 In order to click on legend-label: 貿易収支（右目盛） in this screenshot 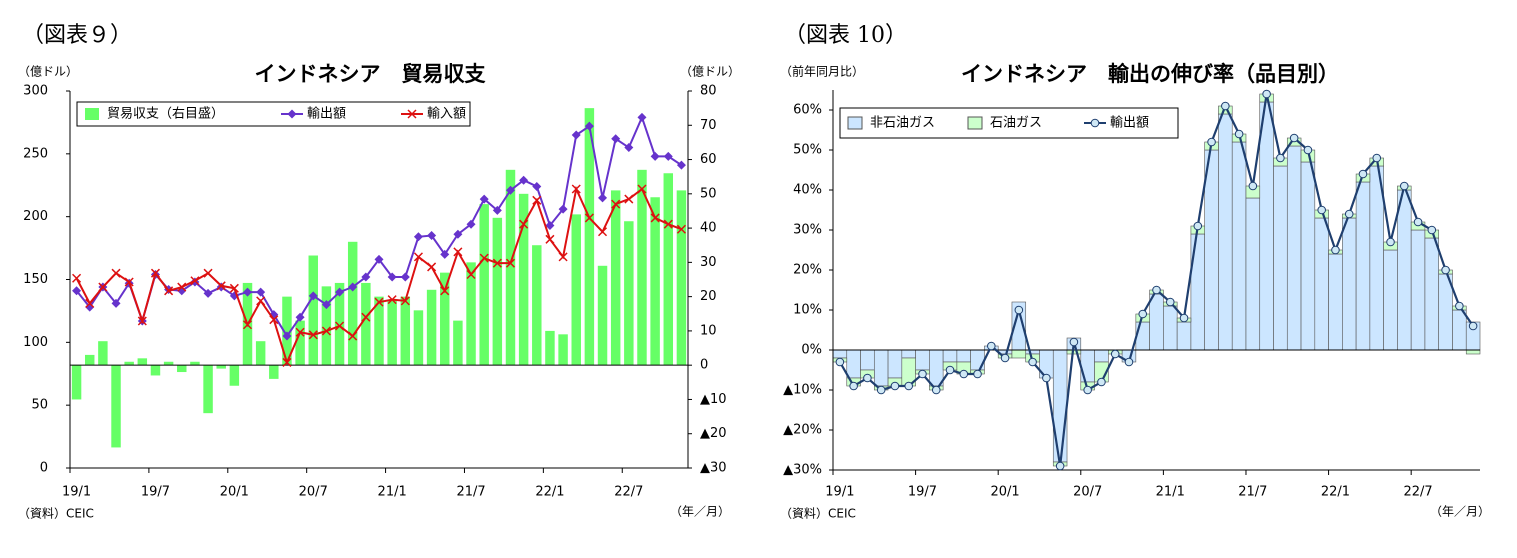, I will do `click(165, 114)`.